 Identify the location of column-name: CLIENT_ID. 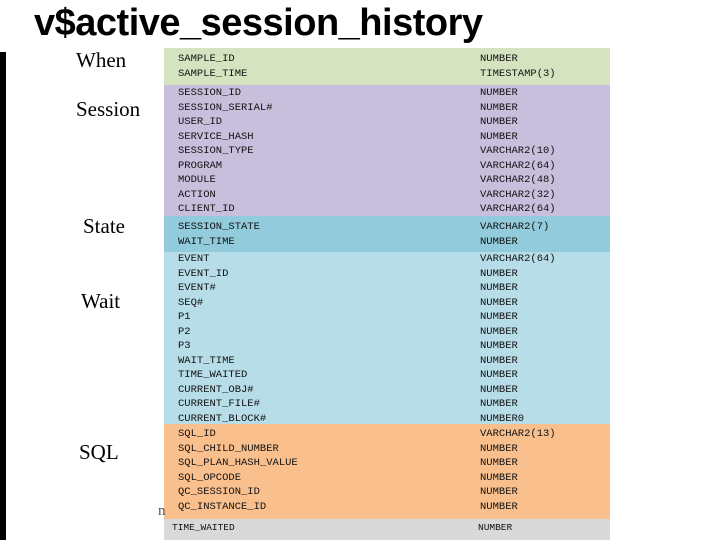
(206, 209).